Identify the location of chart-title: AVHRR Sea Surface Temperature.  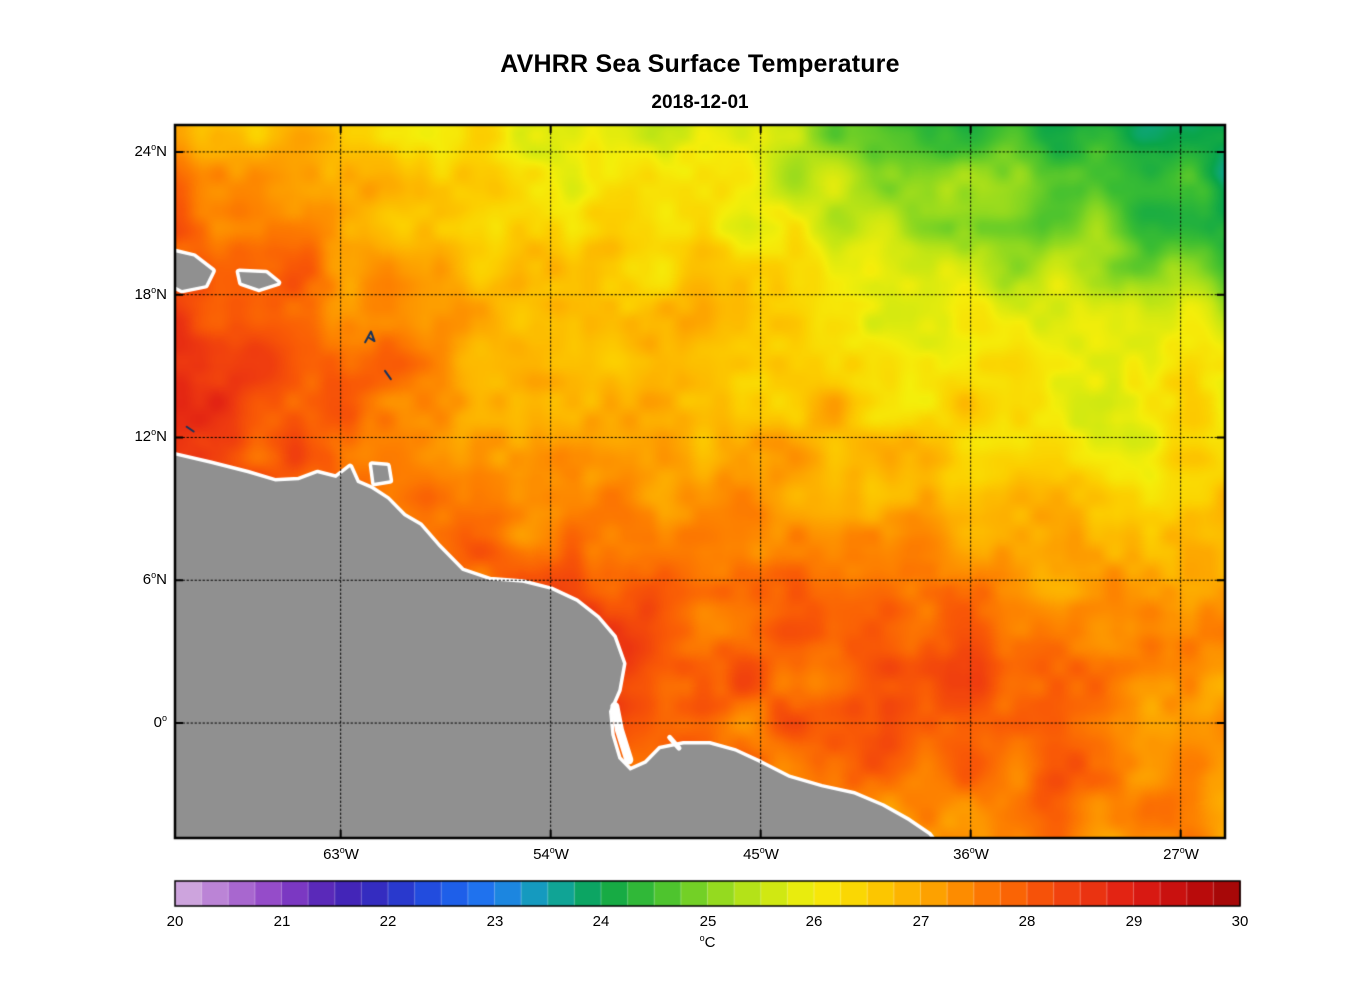
(700, 64).